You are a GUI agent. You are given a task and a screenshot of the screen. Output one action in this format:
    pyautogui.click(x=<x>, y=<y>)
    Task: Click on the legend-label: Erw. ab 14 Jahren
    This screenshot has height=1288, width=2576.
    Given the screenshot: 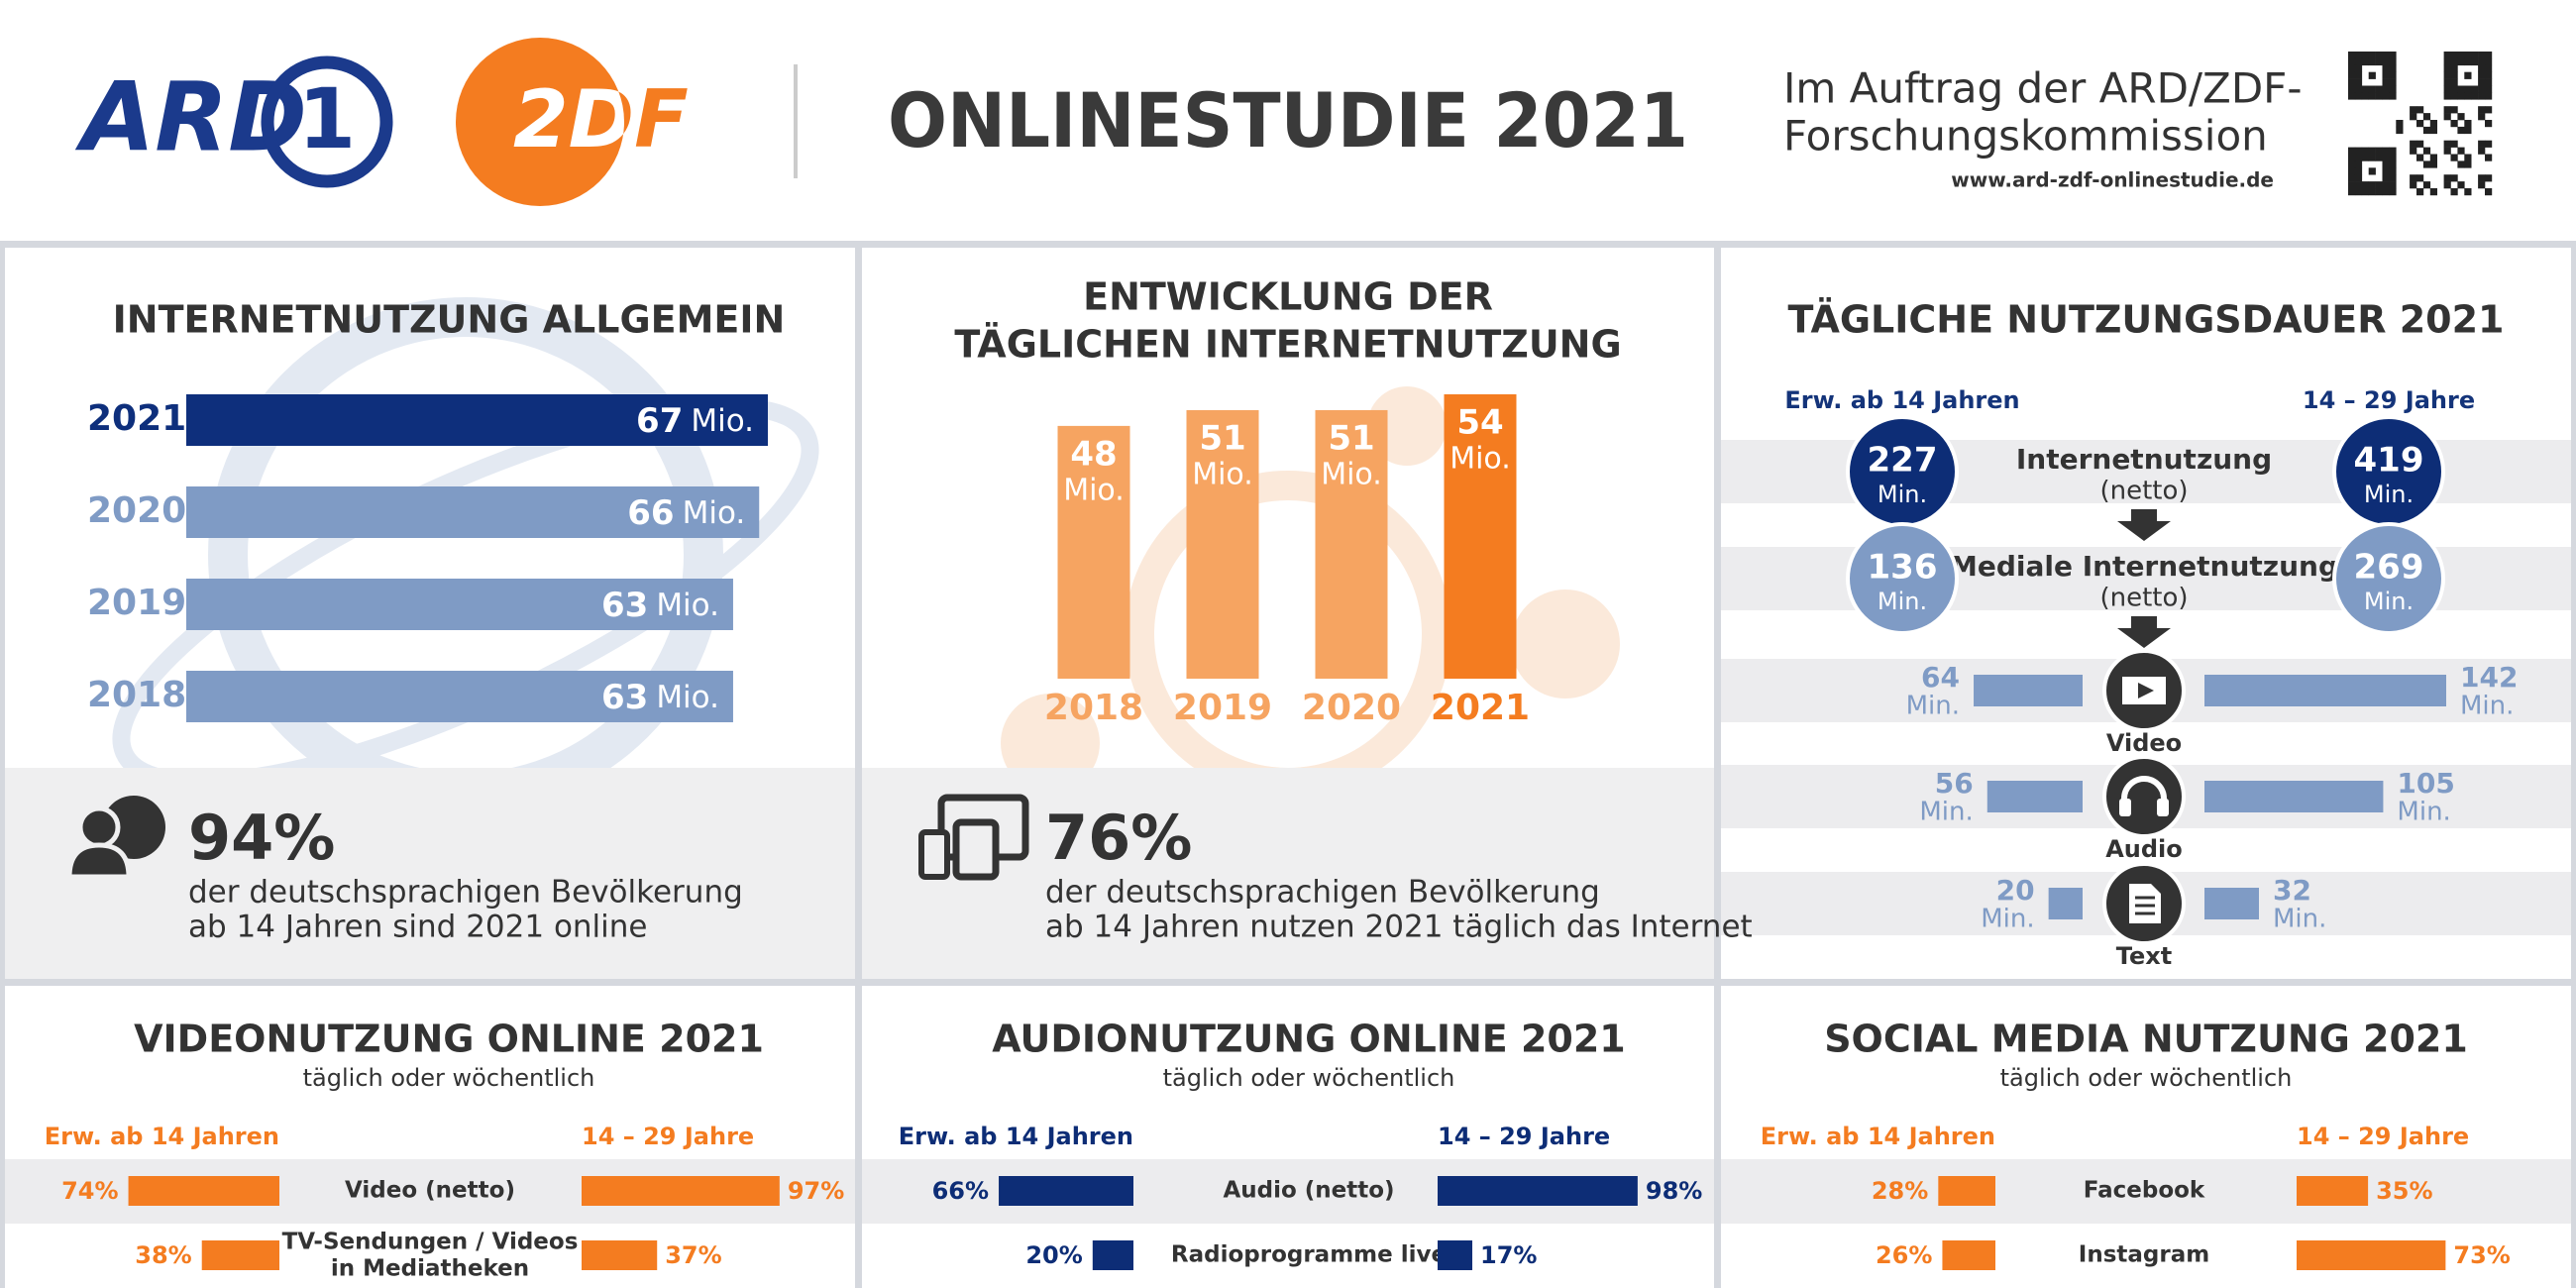 What is the action you would take?
    pyautogui.click(x=1901, y=400)
    